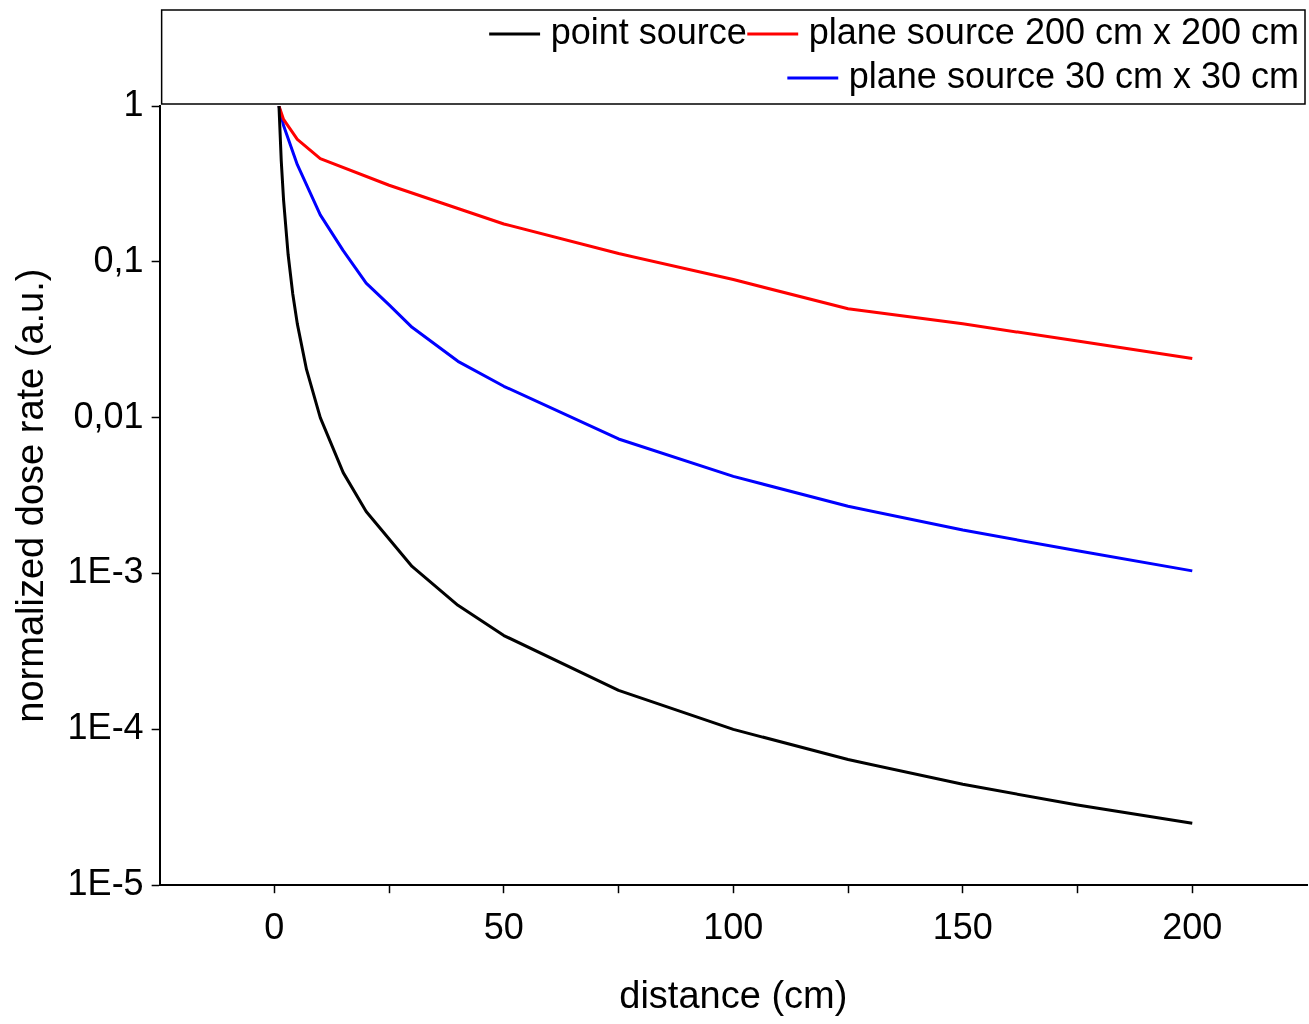 This screenshot has height=1024, width=1309. Describe the element at coordinates (30, 495) in the screenshot. I see `y-axis-title: normalized dose rate (a.u.)` at that location.